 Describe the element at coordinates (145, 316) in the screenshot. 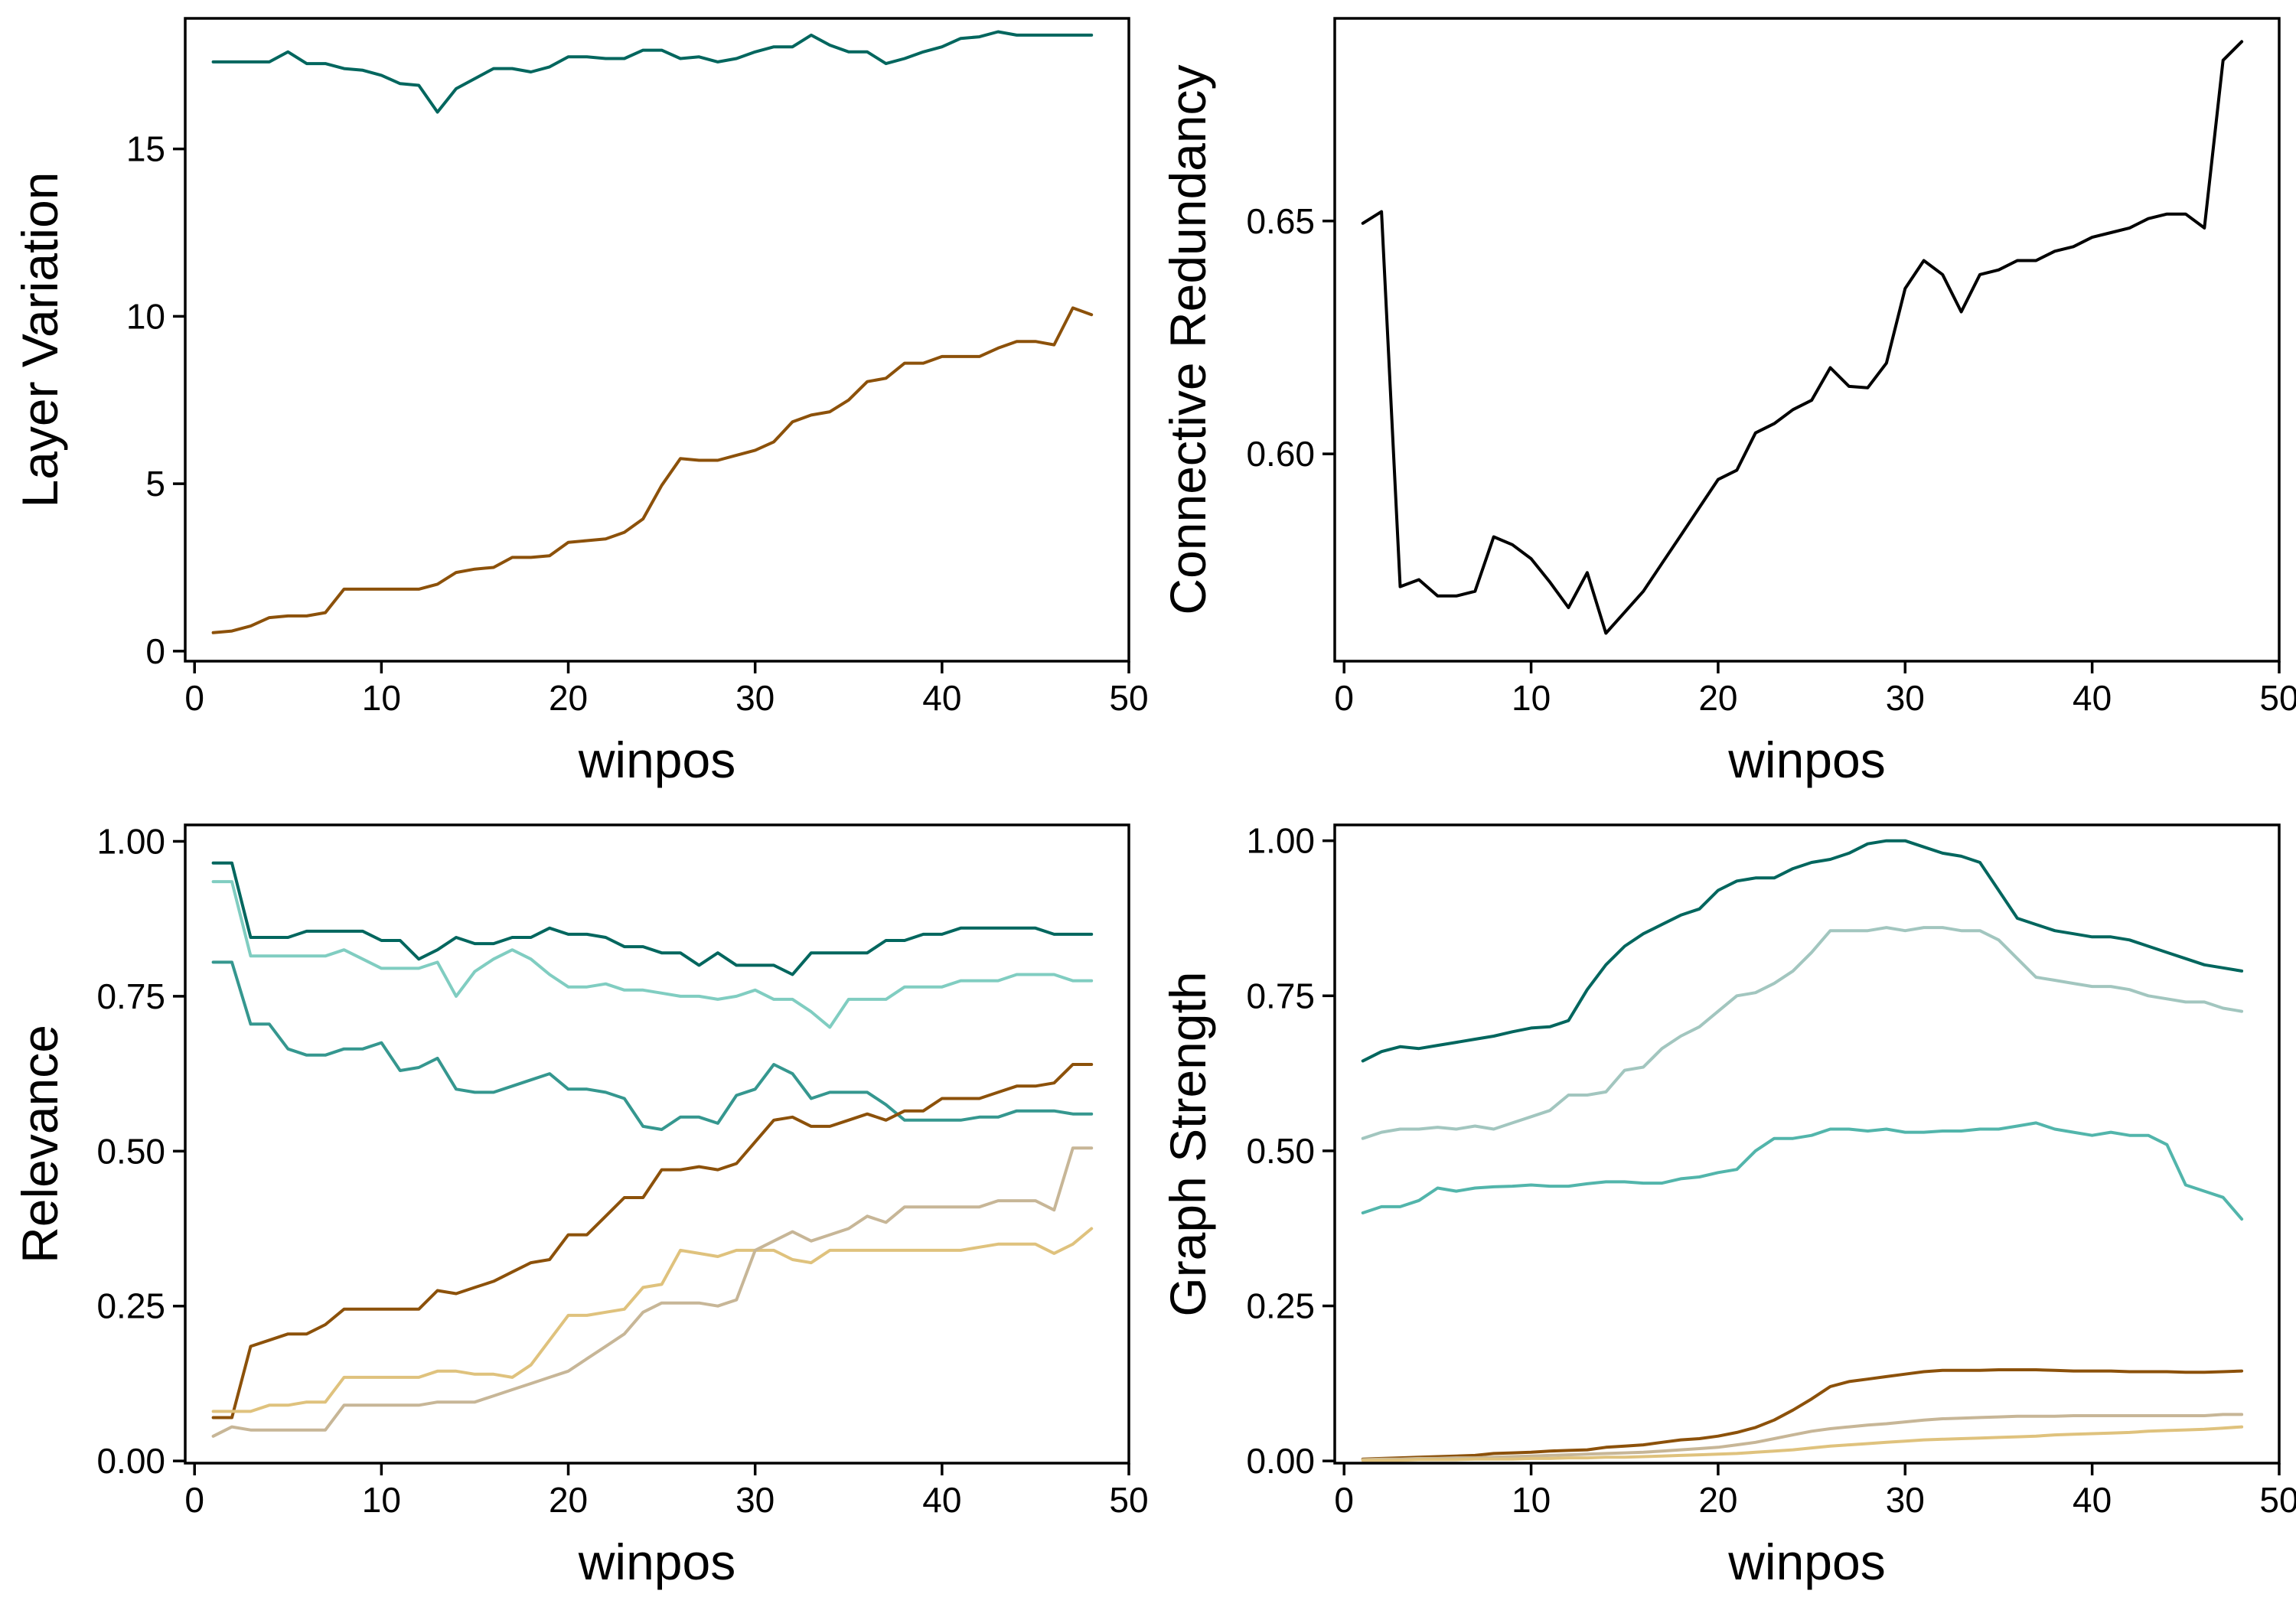

I see `layer-variation-y-tick-label: 10` at that location.